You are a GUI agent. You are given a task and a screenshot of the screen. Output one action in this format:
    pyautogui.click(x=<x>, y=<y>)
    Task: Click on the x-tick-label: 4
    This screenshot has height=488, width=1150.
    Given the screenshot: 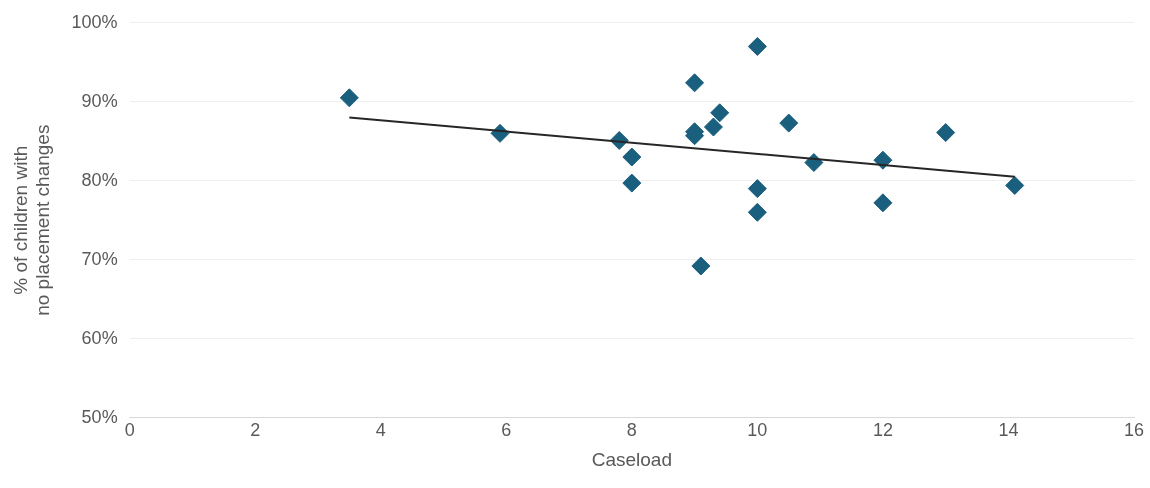 What is the action you would take?
    pyautogui.click(x=380, y=430)
    